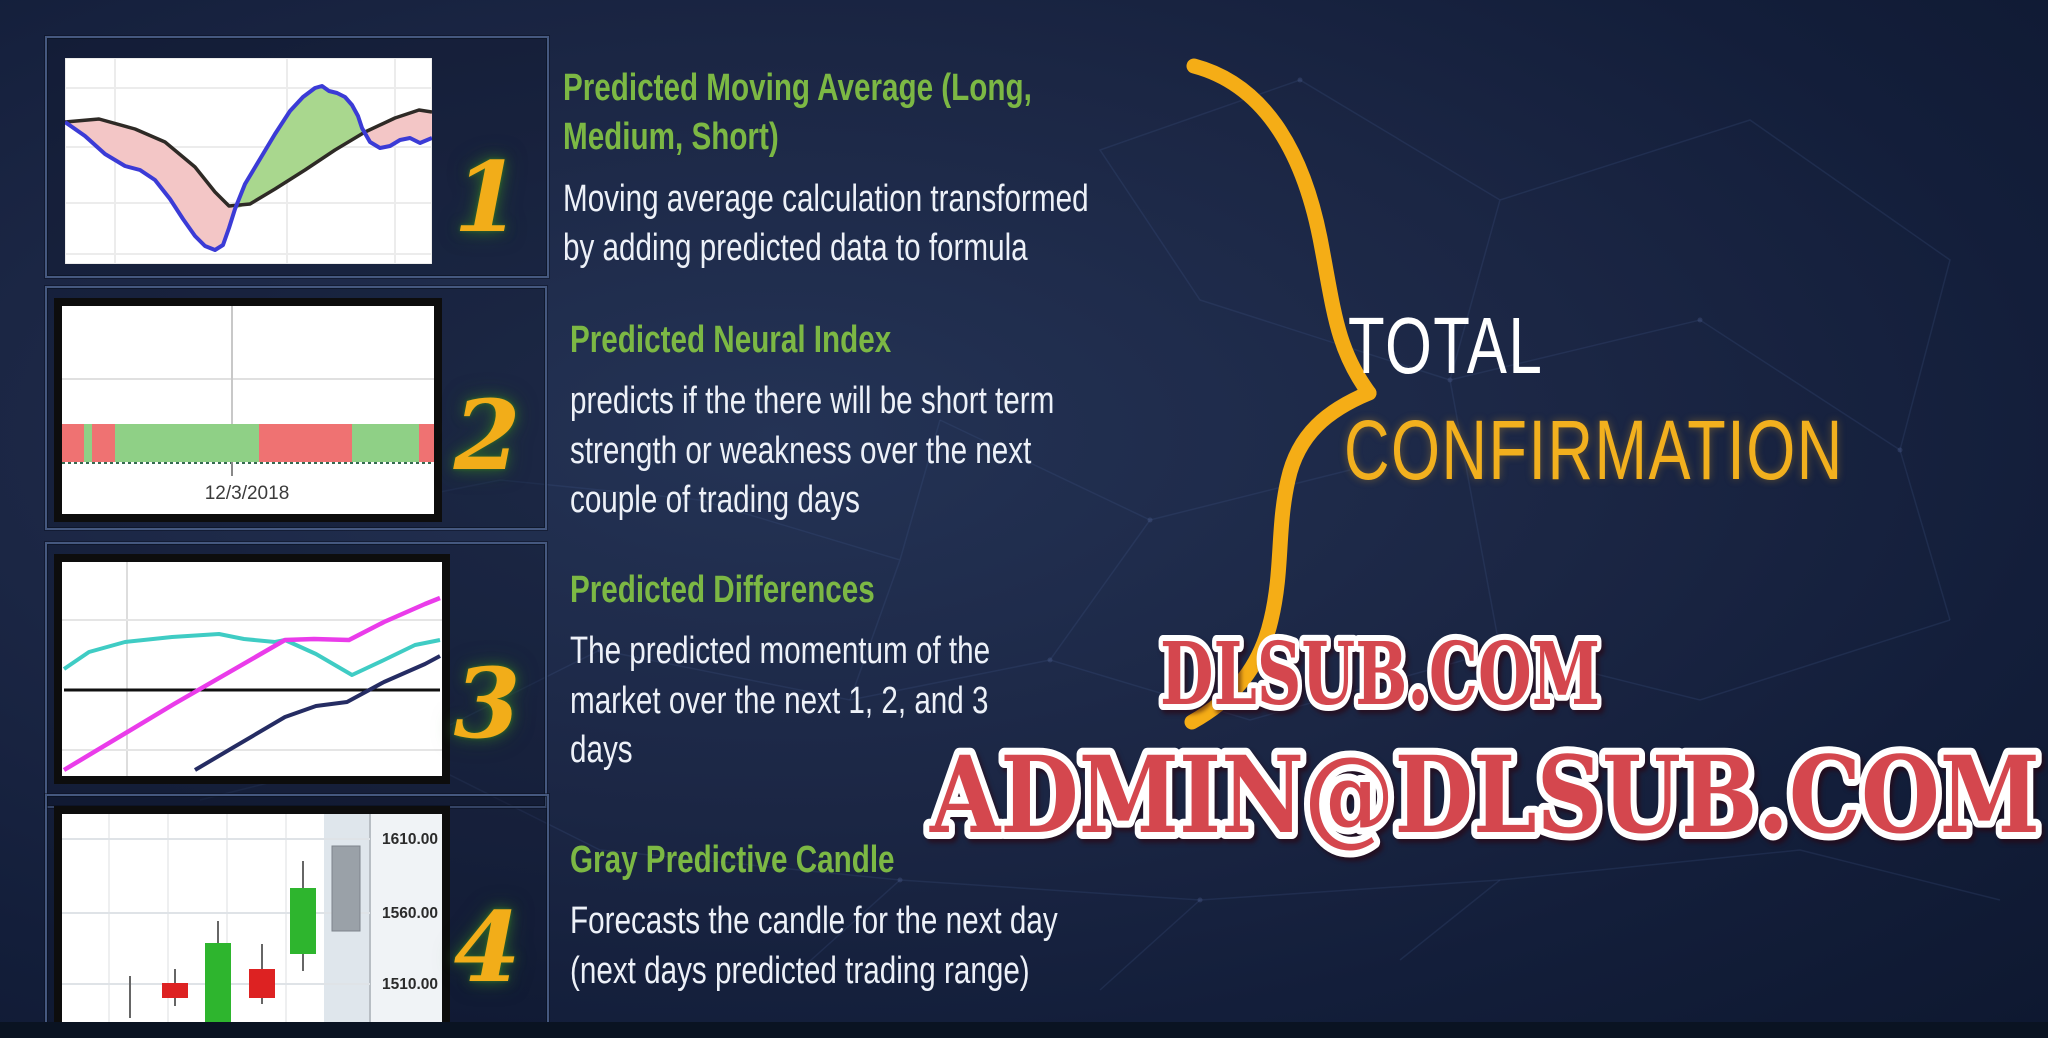 The width and height of the screenshot is (2048, 1038). I want to click on panel-moving-average: 1, so click(297, 157).